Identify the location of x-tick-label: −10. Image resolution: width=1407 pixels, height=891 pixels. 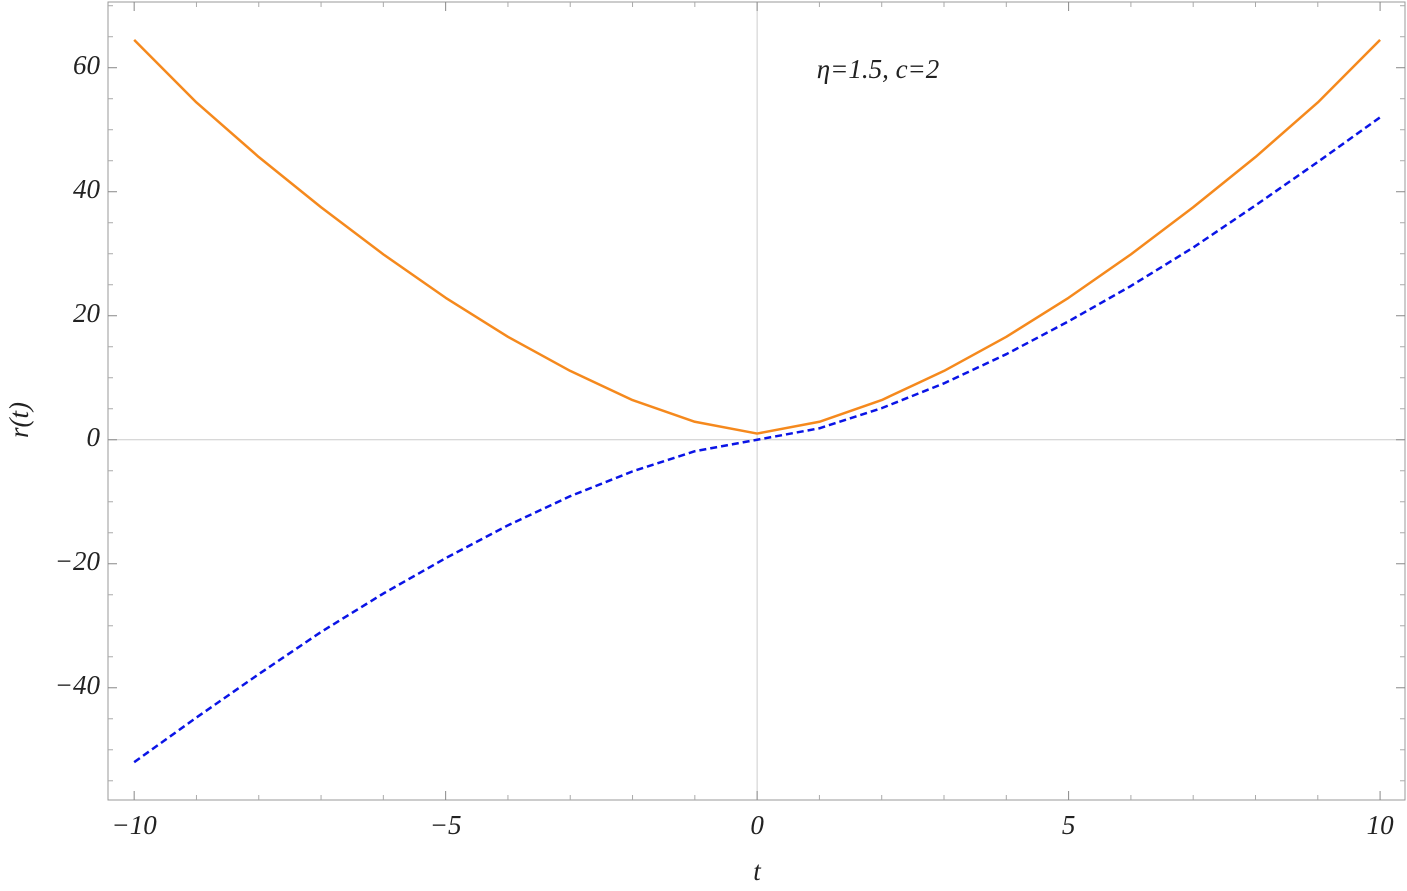
(135, 825).